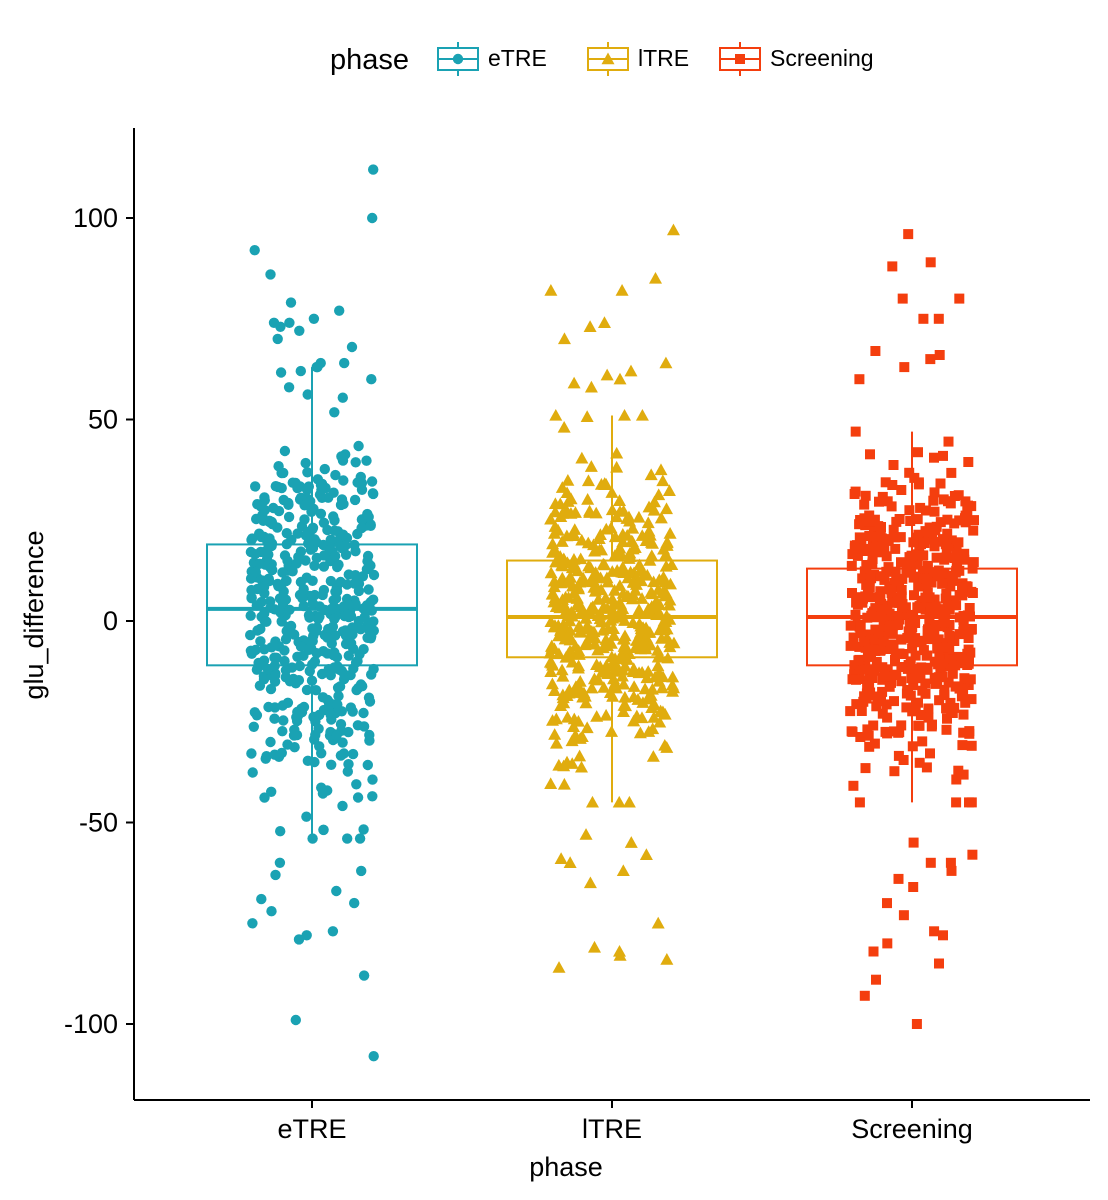 Image resolution: width=1108 pixels, height=1200 pixels. What do you see at coordinates (740, 59) in the screenshot?
I see `legend-key-marker` at bounding box center [740, 59].